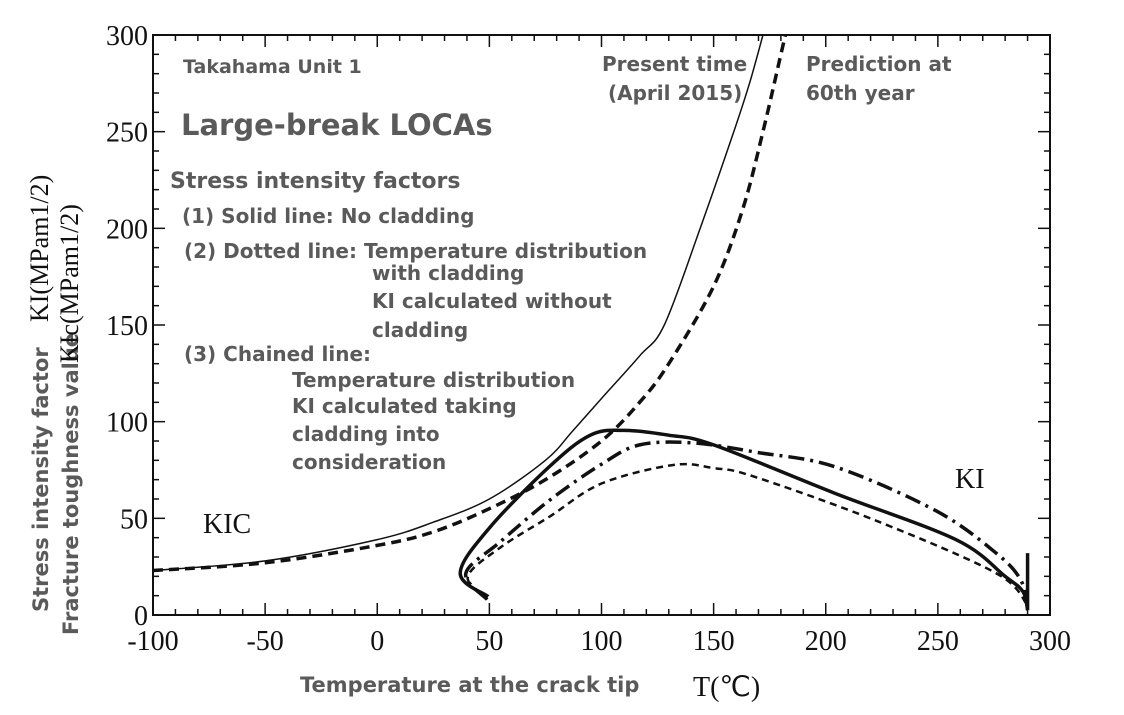  What do you see at coordinates (489, 641) in the screenshot?
I see `x-tick-label: 50` at bounding box center [489, 641].